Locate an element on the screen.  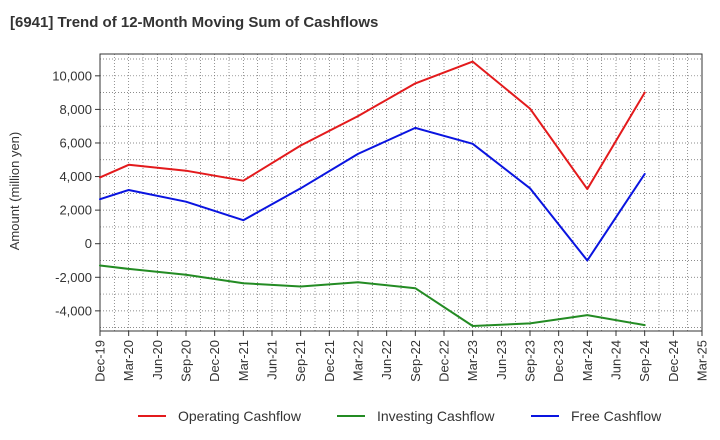
x-tick-label: Mar-24 is located at coordinates (587, 360).